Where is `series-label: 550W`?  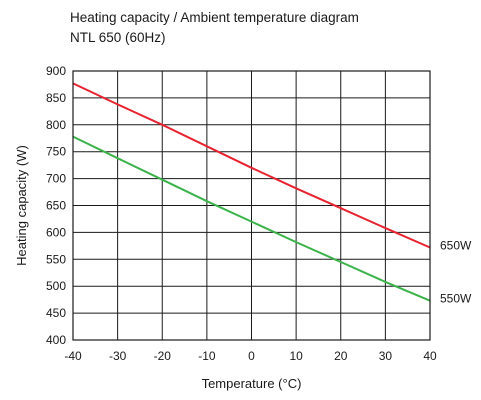 series-label: 550W is located at coordinates (456, 299).